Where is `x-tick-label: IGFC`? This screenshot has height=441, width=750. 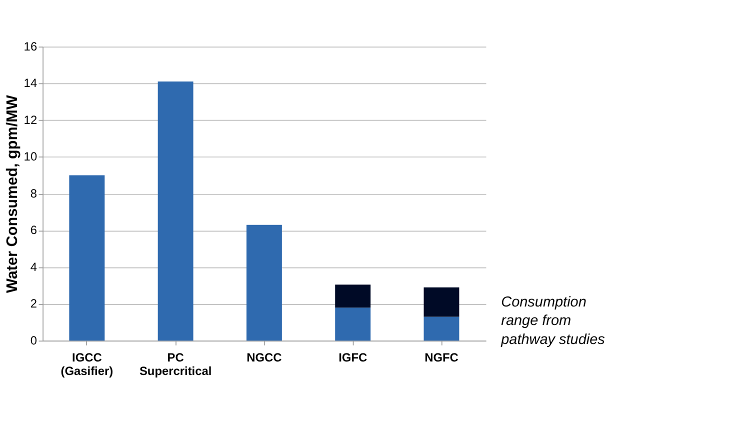
x-tick-label: IGFC is located at coordinates (353, 357).